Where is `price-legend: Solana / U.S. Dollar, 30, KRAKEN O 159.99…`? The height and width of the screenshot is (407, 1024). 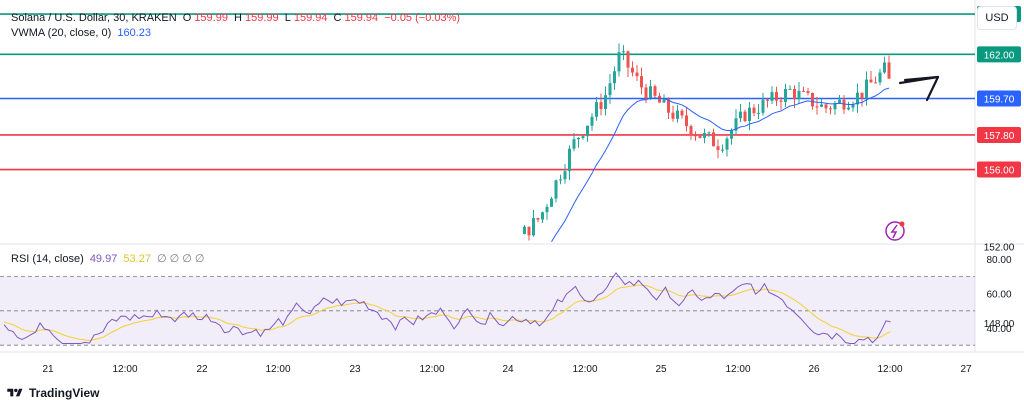 price-legend: Solana / U.S. Dollar, 30, KRAKEN O 159.99… is located at coordinates (237, 18).